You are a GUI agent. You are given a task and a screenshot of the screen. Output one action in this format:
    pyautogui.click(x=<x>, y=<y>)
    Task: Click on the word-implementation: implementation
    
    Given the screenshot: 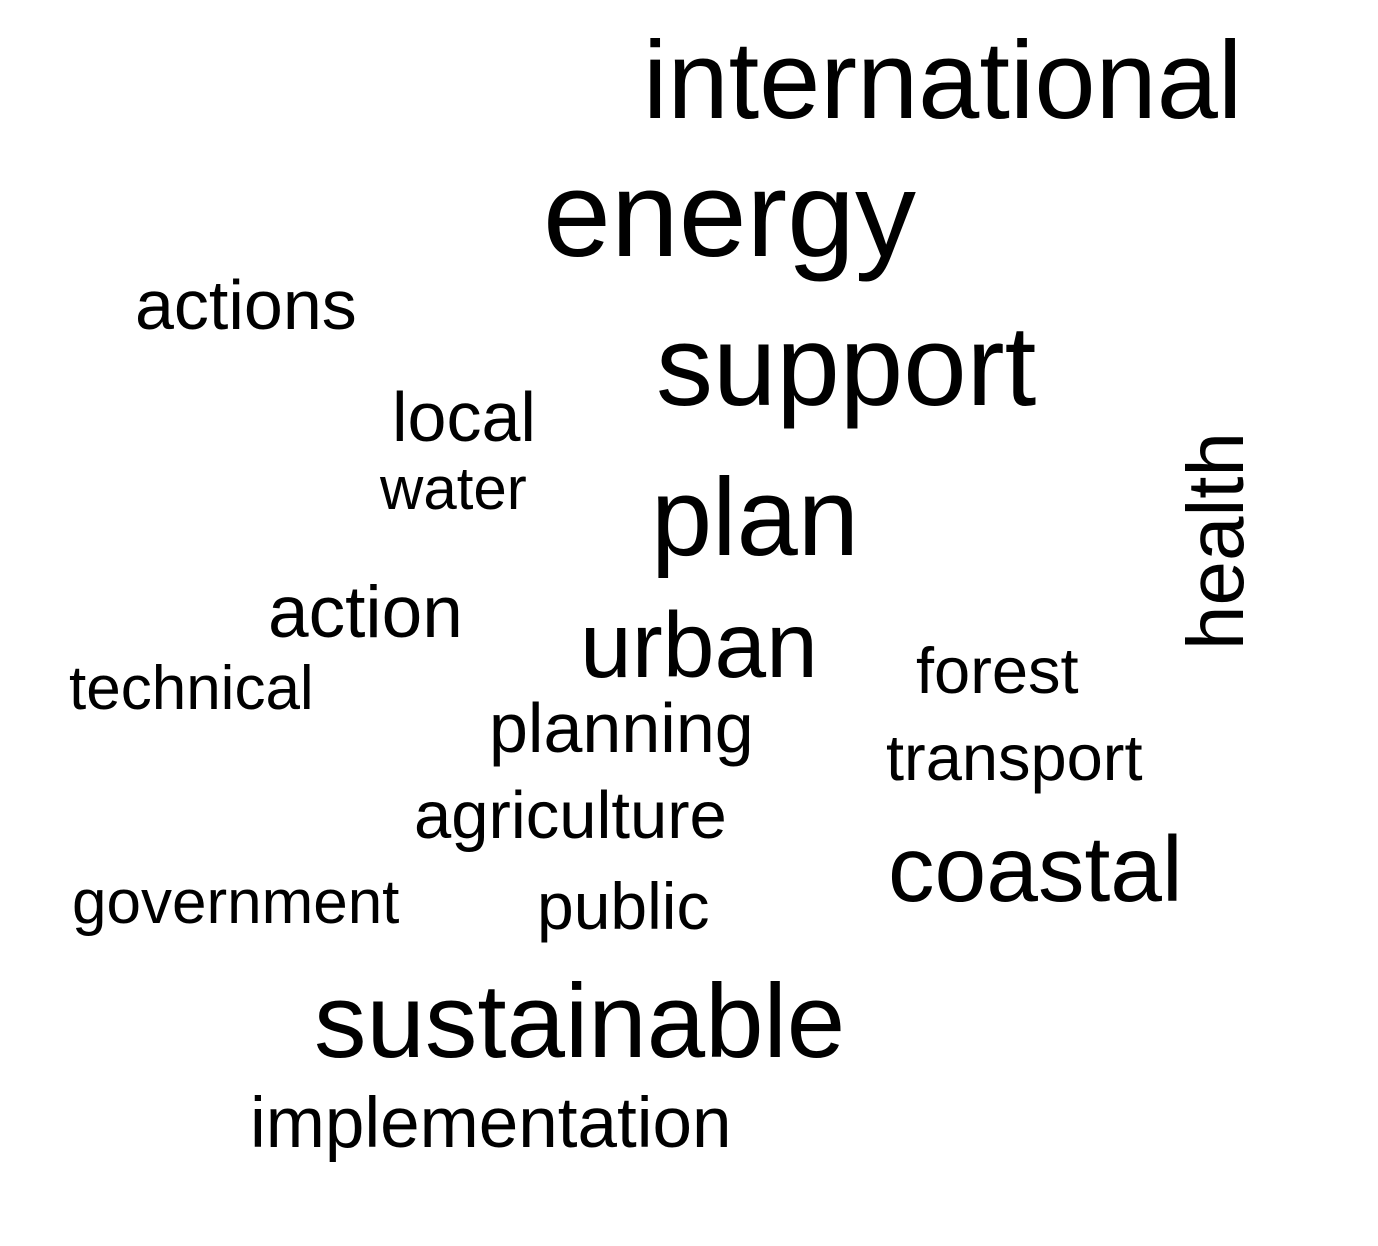 What is the action you would take?
    pyautogui.click(x=491, y=1123)
    